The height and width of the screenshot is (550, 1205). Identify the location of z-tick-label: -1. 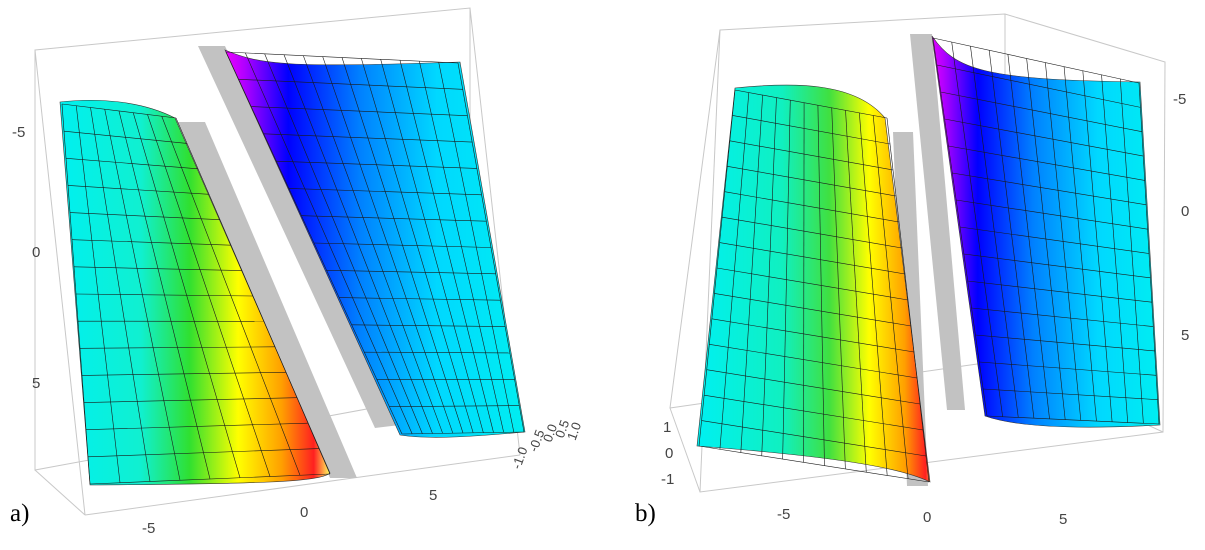
(667, 479).